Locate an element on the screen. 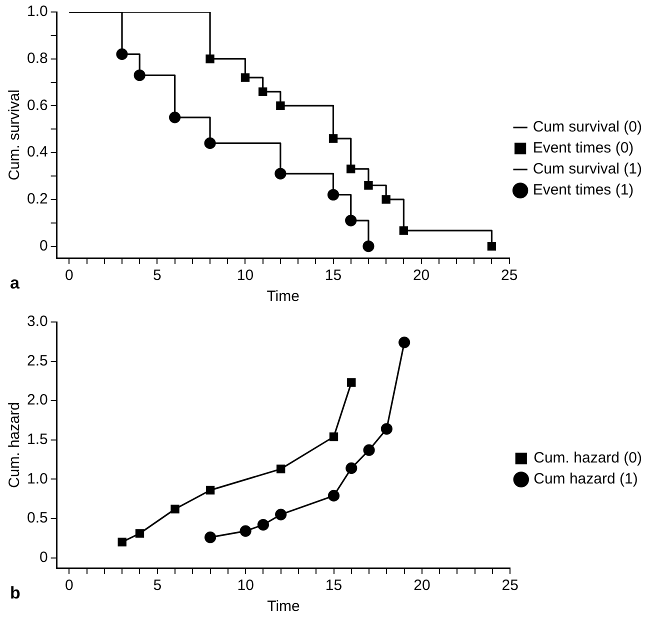  y-tick-label: 2.5 is located at coordinates (37, 361).